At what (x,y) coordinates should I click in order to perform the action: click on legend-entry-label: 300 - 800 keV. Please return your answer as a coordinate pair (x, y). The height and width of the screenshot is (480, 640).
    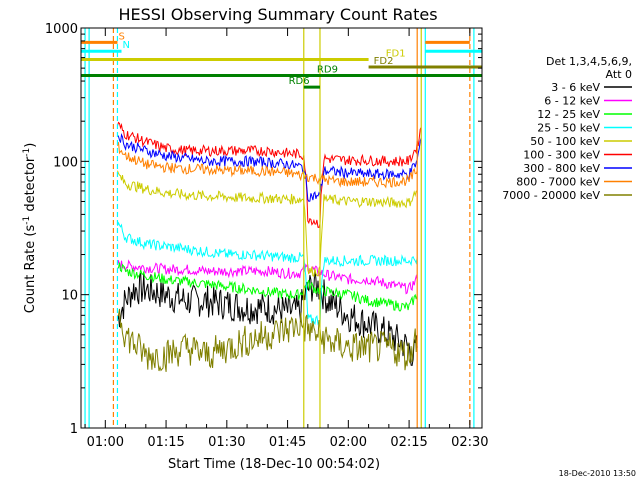
    Looking at the image, I should click on (561, 168).